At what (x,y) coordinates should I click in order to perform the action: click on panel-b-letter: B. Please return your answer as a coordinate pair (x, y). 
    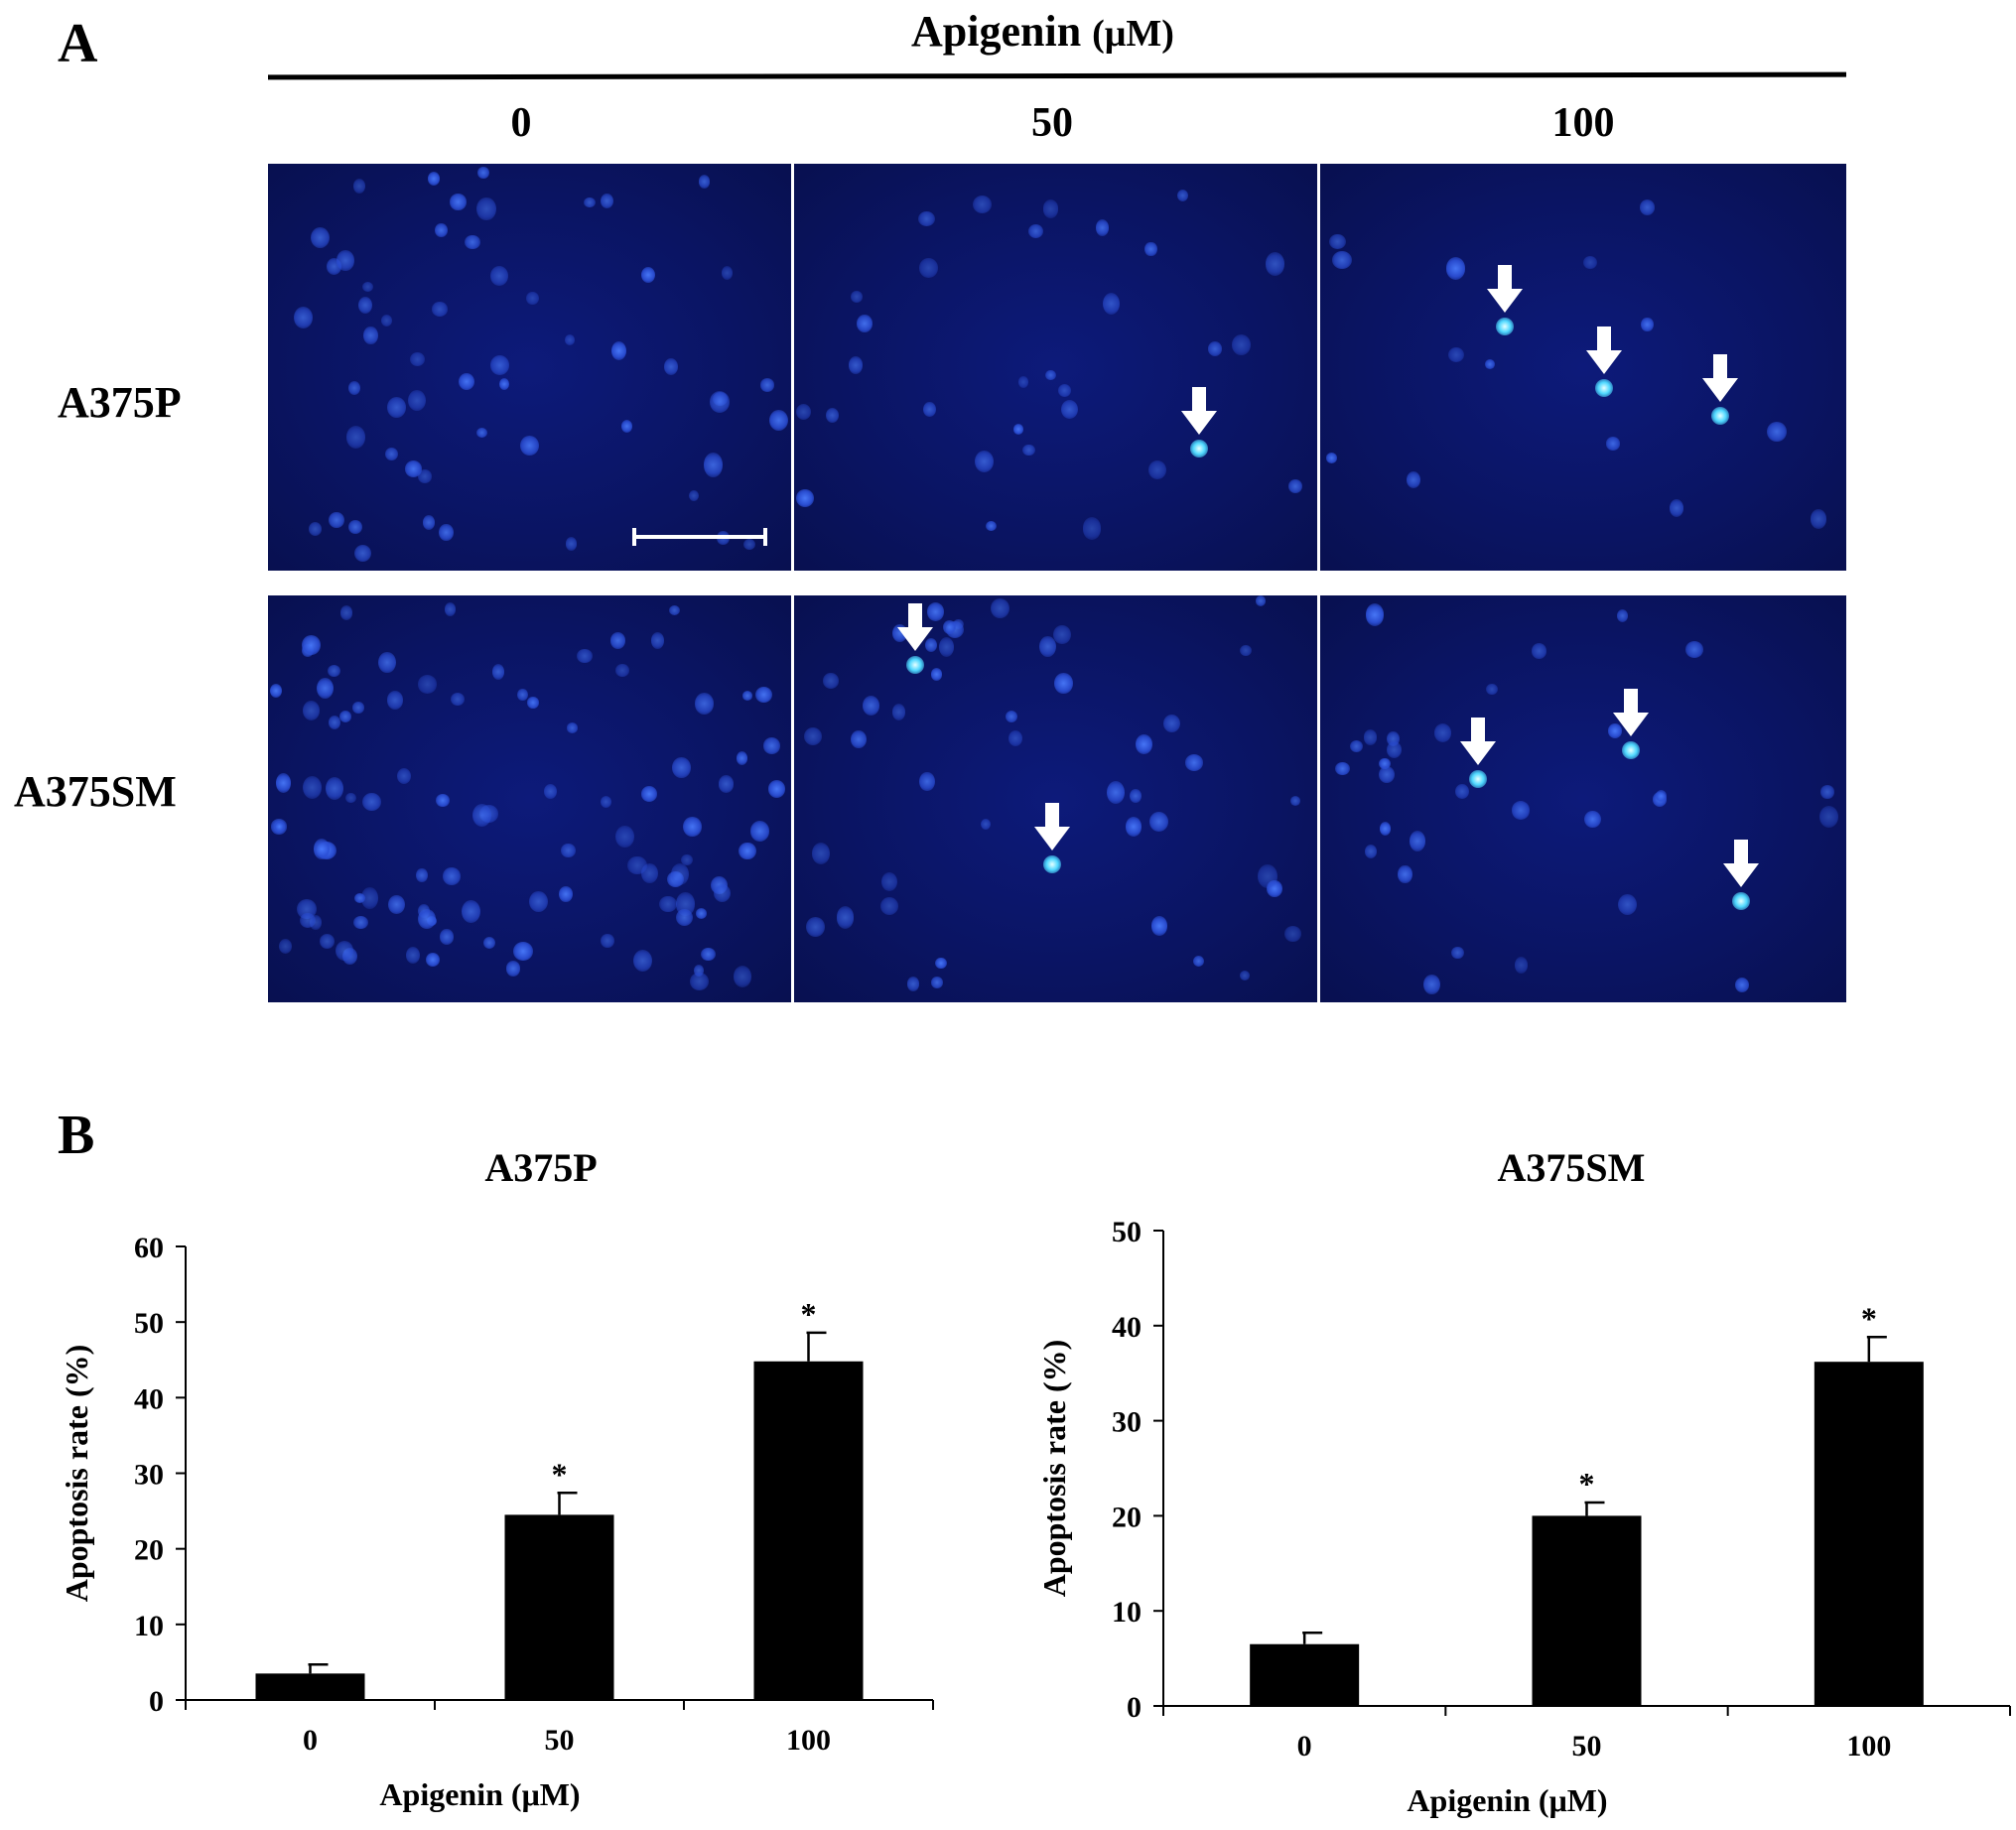
    Looking at the image, I should click on (76, 1136).